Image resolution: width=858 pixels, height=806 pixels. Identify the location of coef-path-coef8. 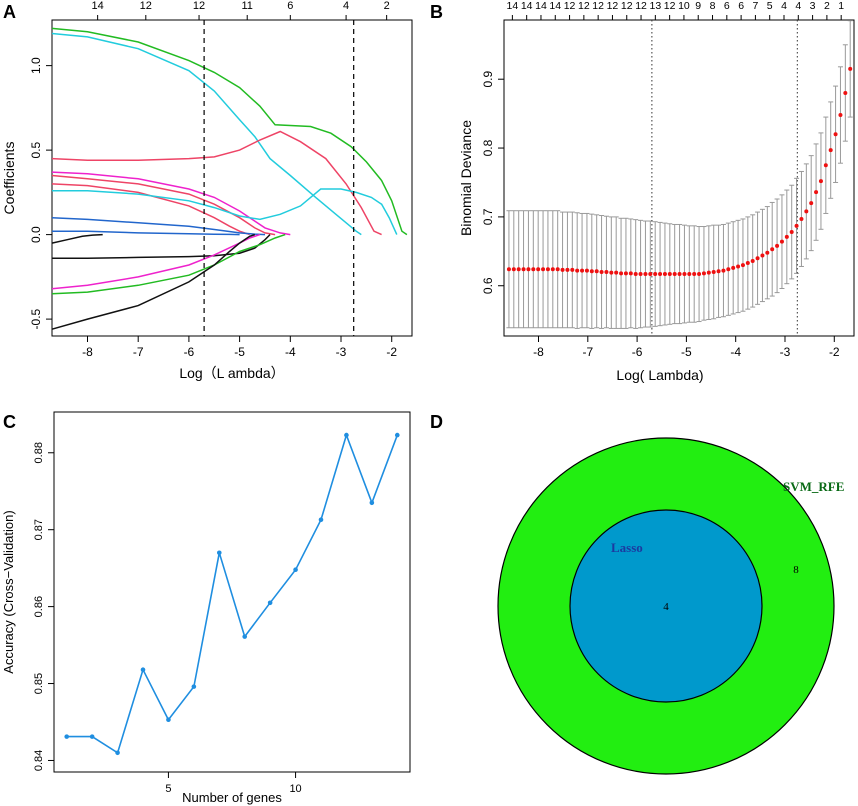
(158, 226).